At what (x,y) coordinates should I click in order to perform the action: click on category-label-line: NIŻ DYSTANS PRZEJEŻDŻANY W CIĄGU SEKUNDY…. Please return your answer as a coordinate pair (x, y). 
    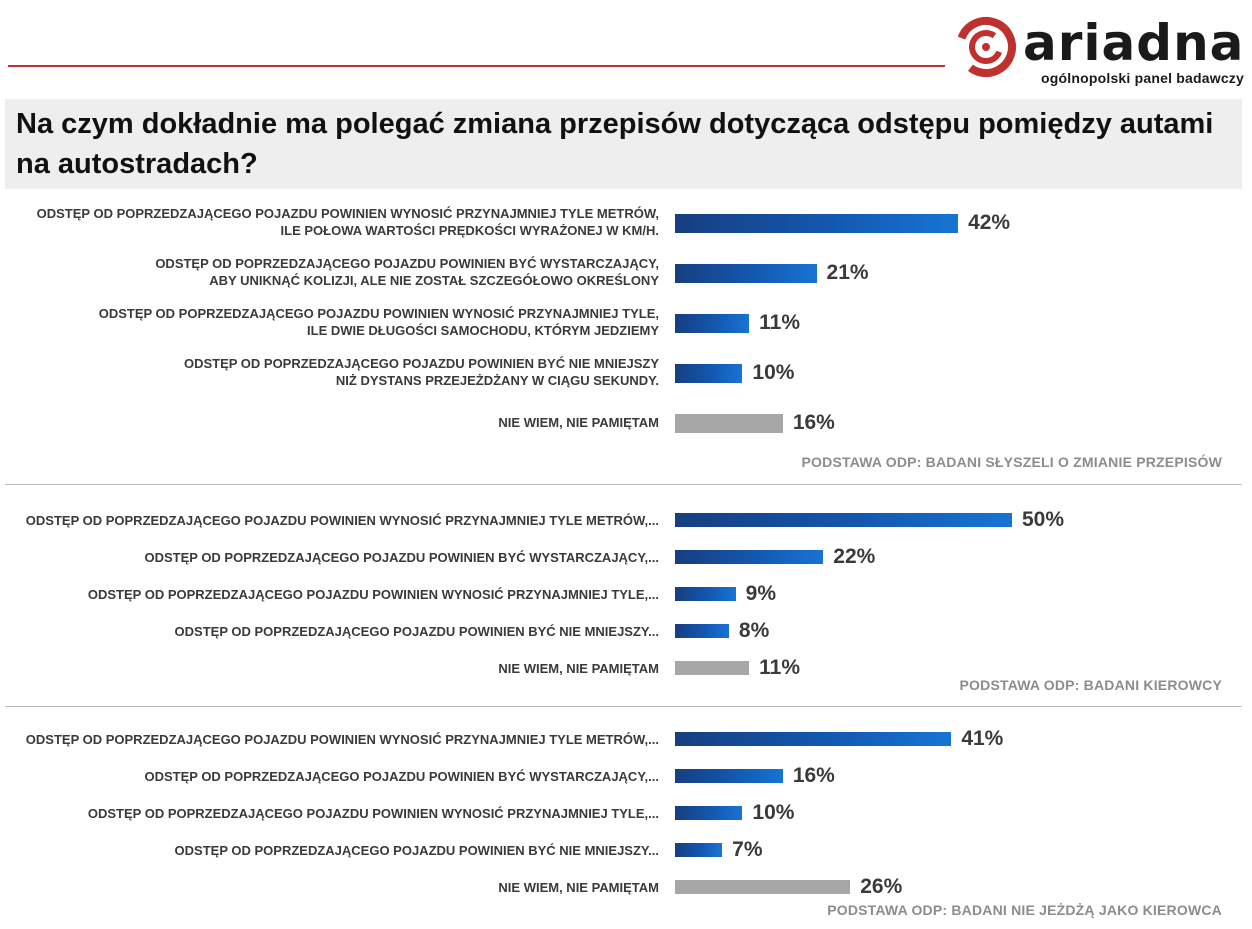
    Looking at the image, I should click on (497, 380).